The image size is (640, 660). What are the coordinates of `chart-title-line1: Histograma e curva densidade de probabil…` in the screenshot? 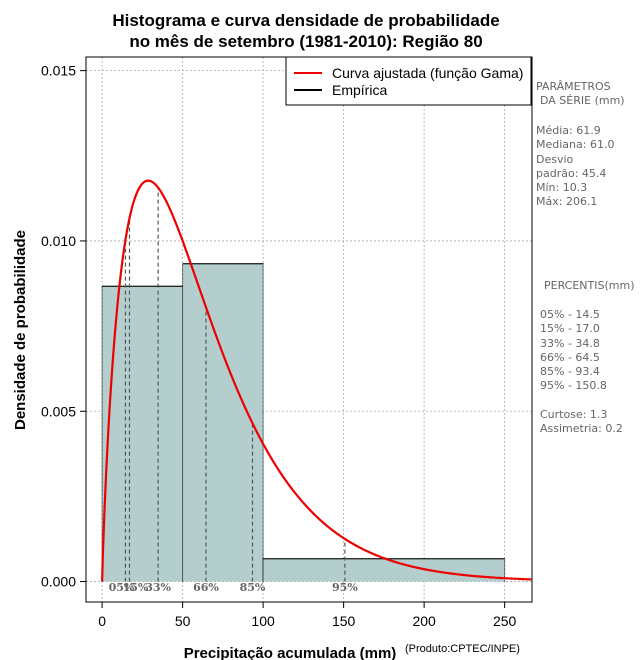 It's located at (305, 20).